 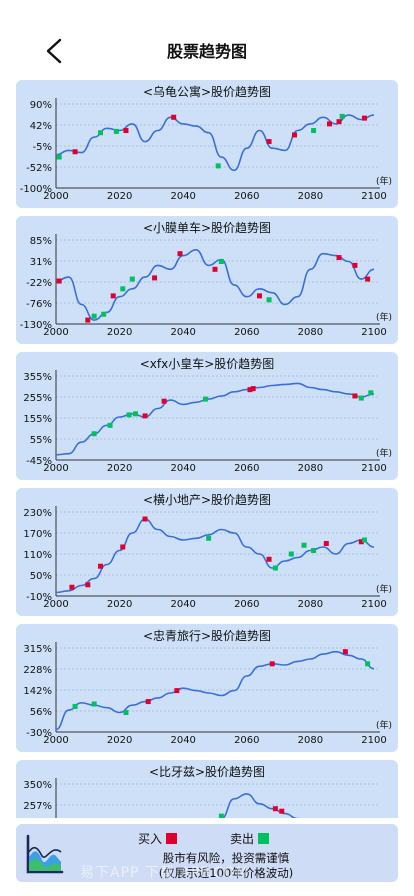 What do you see at coordinates (150, 839) in the screenshot?
I see `legend-buy-label: 买入` at bounding box center [150, 839].